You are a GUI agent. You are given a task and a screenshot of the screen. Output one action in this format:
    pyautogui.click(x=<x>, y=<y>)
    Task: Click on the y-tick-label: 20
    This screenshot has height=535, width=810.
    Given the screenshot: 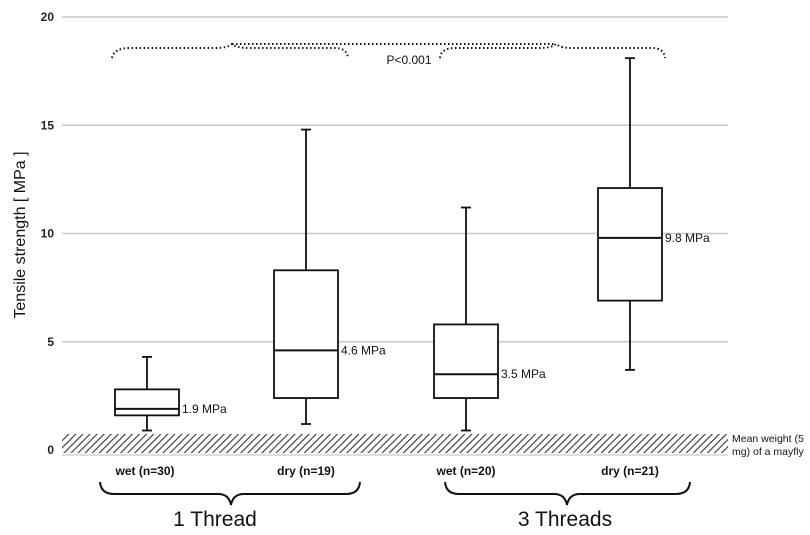 What is the action you would take?
    pyautogui.click(x=48, y=17)
    